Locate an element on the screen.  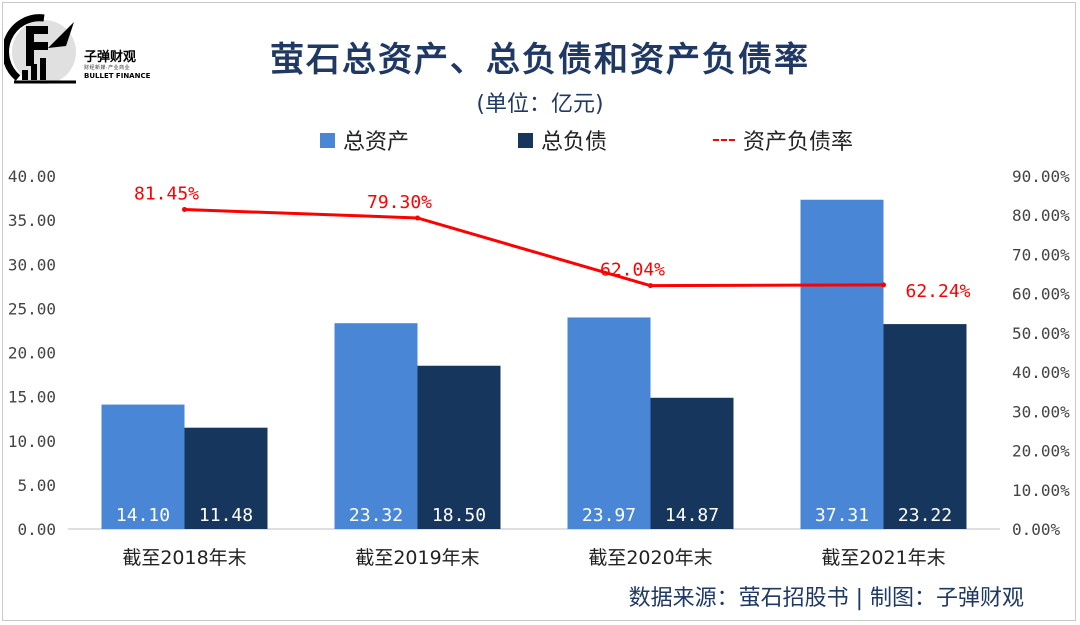
bar-value-label: 23.22 is located at coordinates (925, 515).